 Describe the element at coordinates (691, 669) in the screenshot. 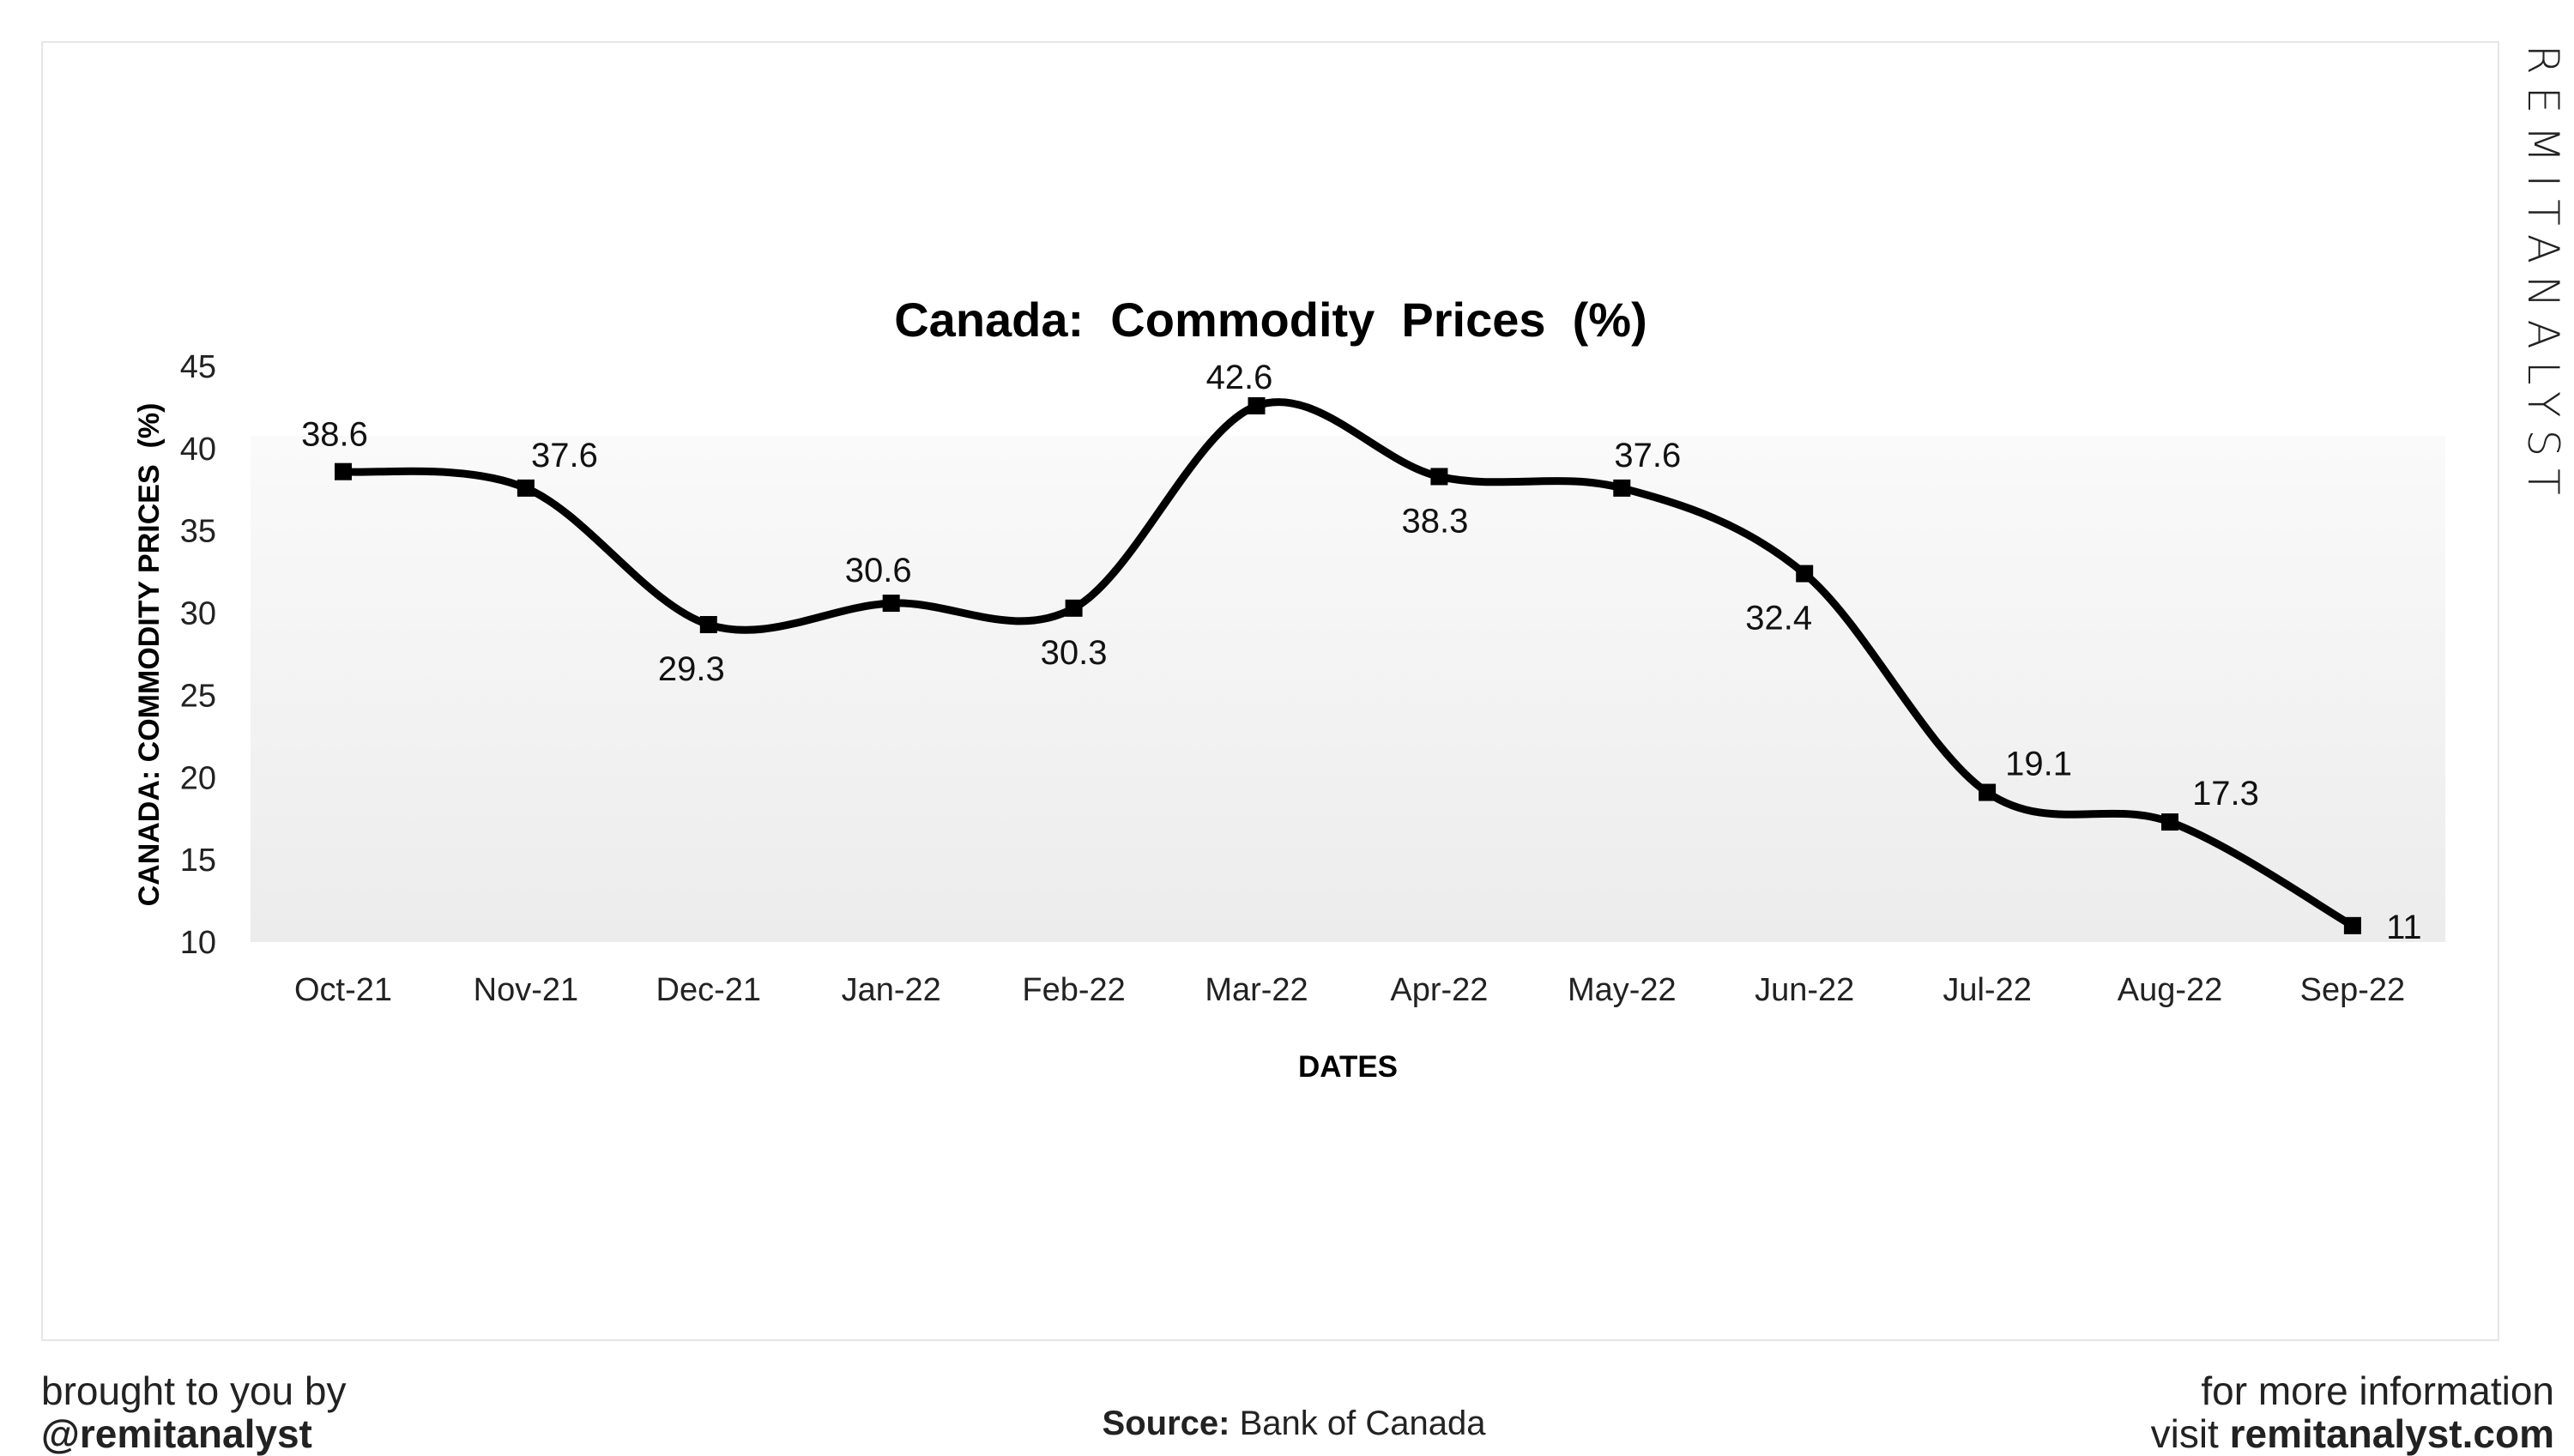

I see `data-label: 29.3` at that location.